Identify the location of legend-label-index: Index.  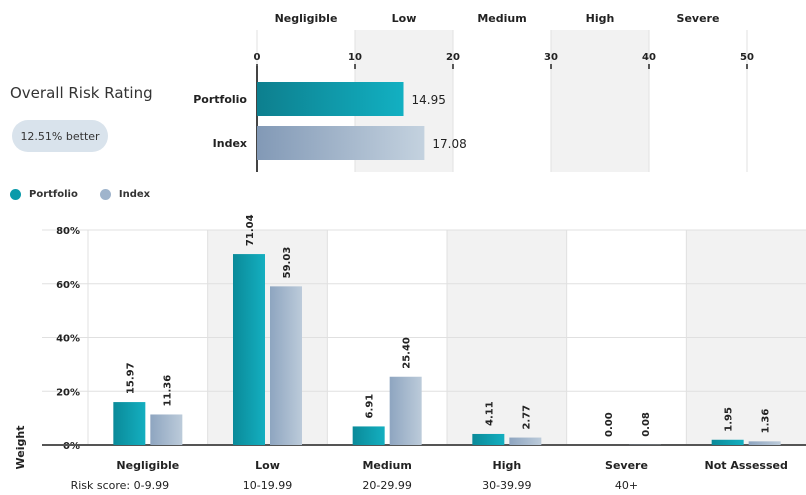
(134, 194).